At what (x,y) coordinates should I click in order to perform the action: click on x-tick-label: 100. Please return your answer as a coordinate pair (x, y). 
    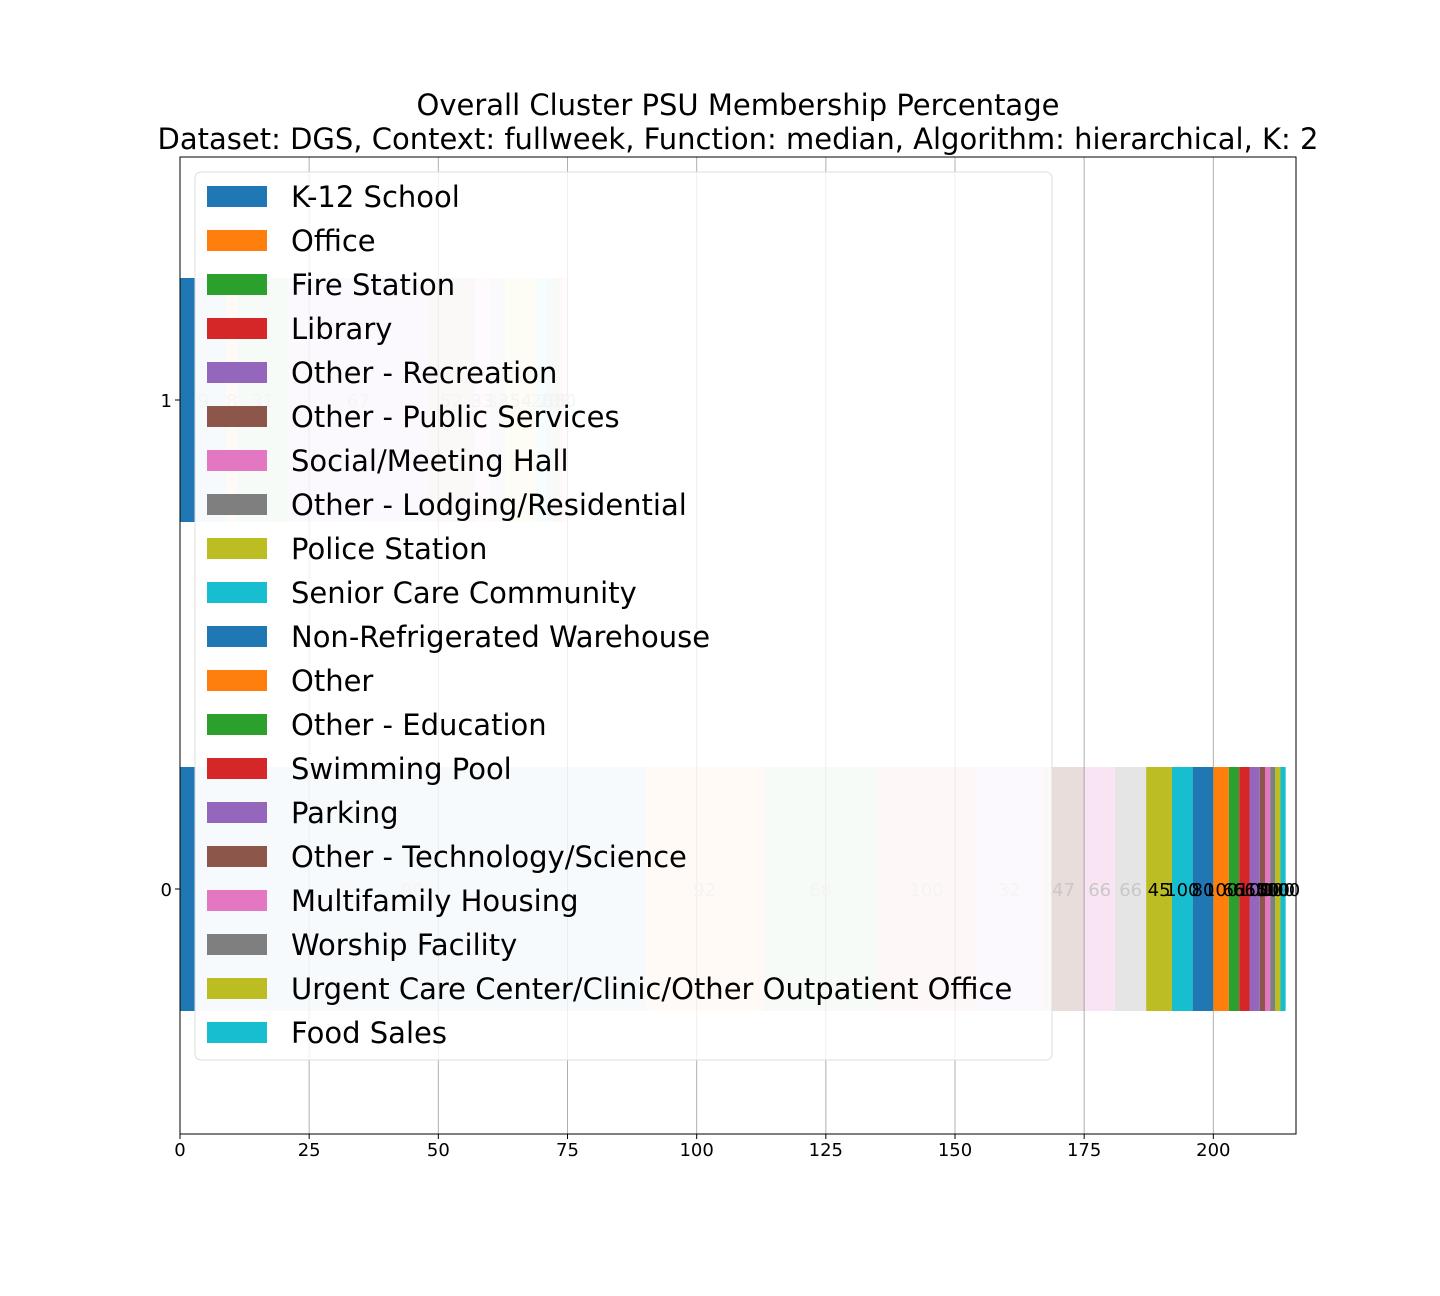
    Looking at the image, I should click on (696, 1150).